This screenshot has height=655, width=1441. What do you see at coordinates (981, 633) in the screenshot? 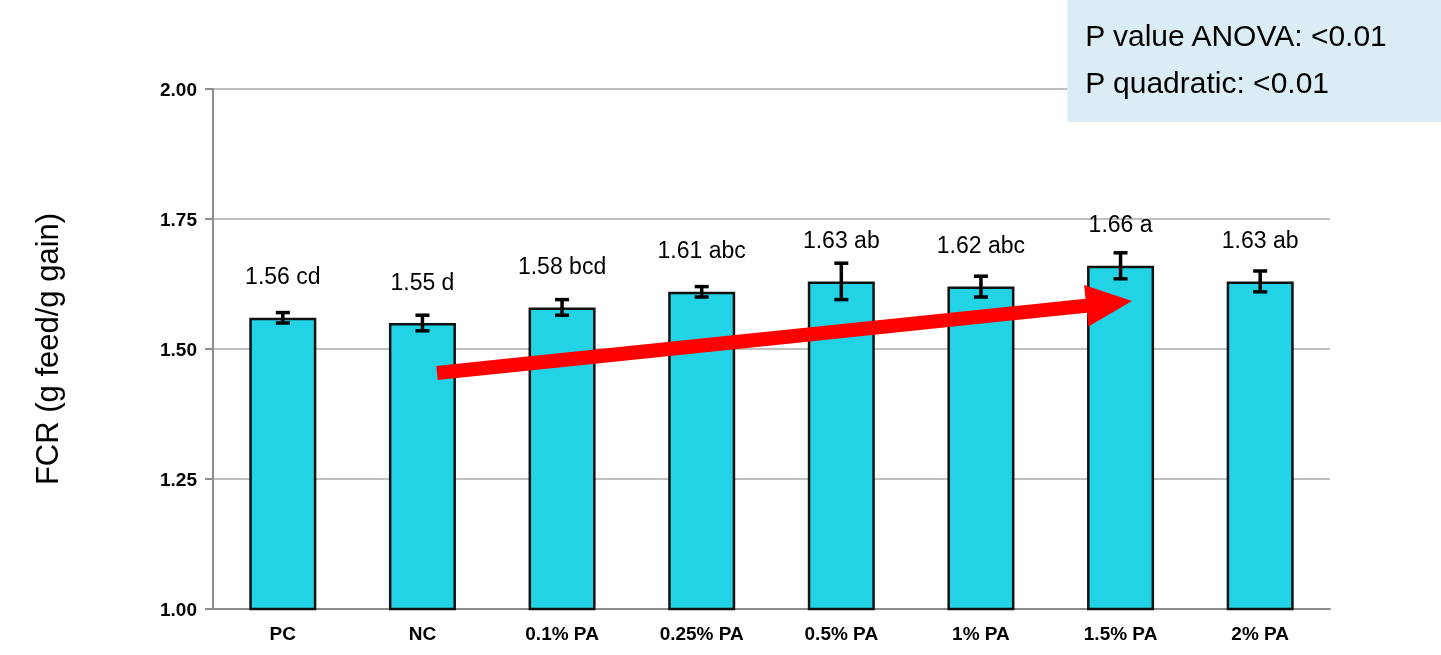
I see `x-tick-label: 1% PA` at bounding box center [981, 633].